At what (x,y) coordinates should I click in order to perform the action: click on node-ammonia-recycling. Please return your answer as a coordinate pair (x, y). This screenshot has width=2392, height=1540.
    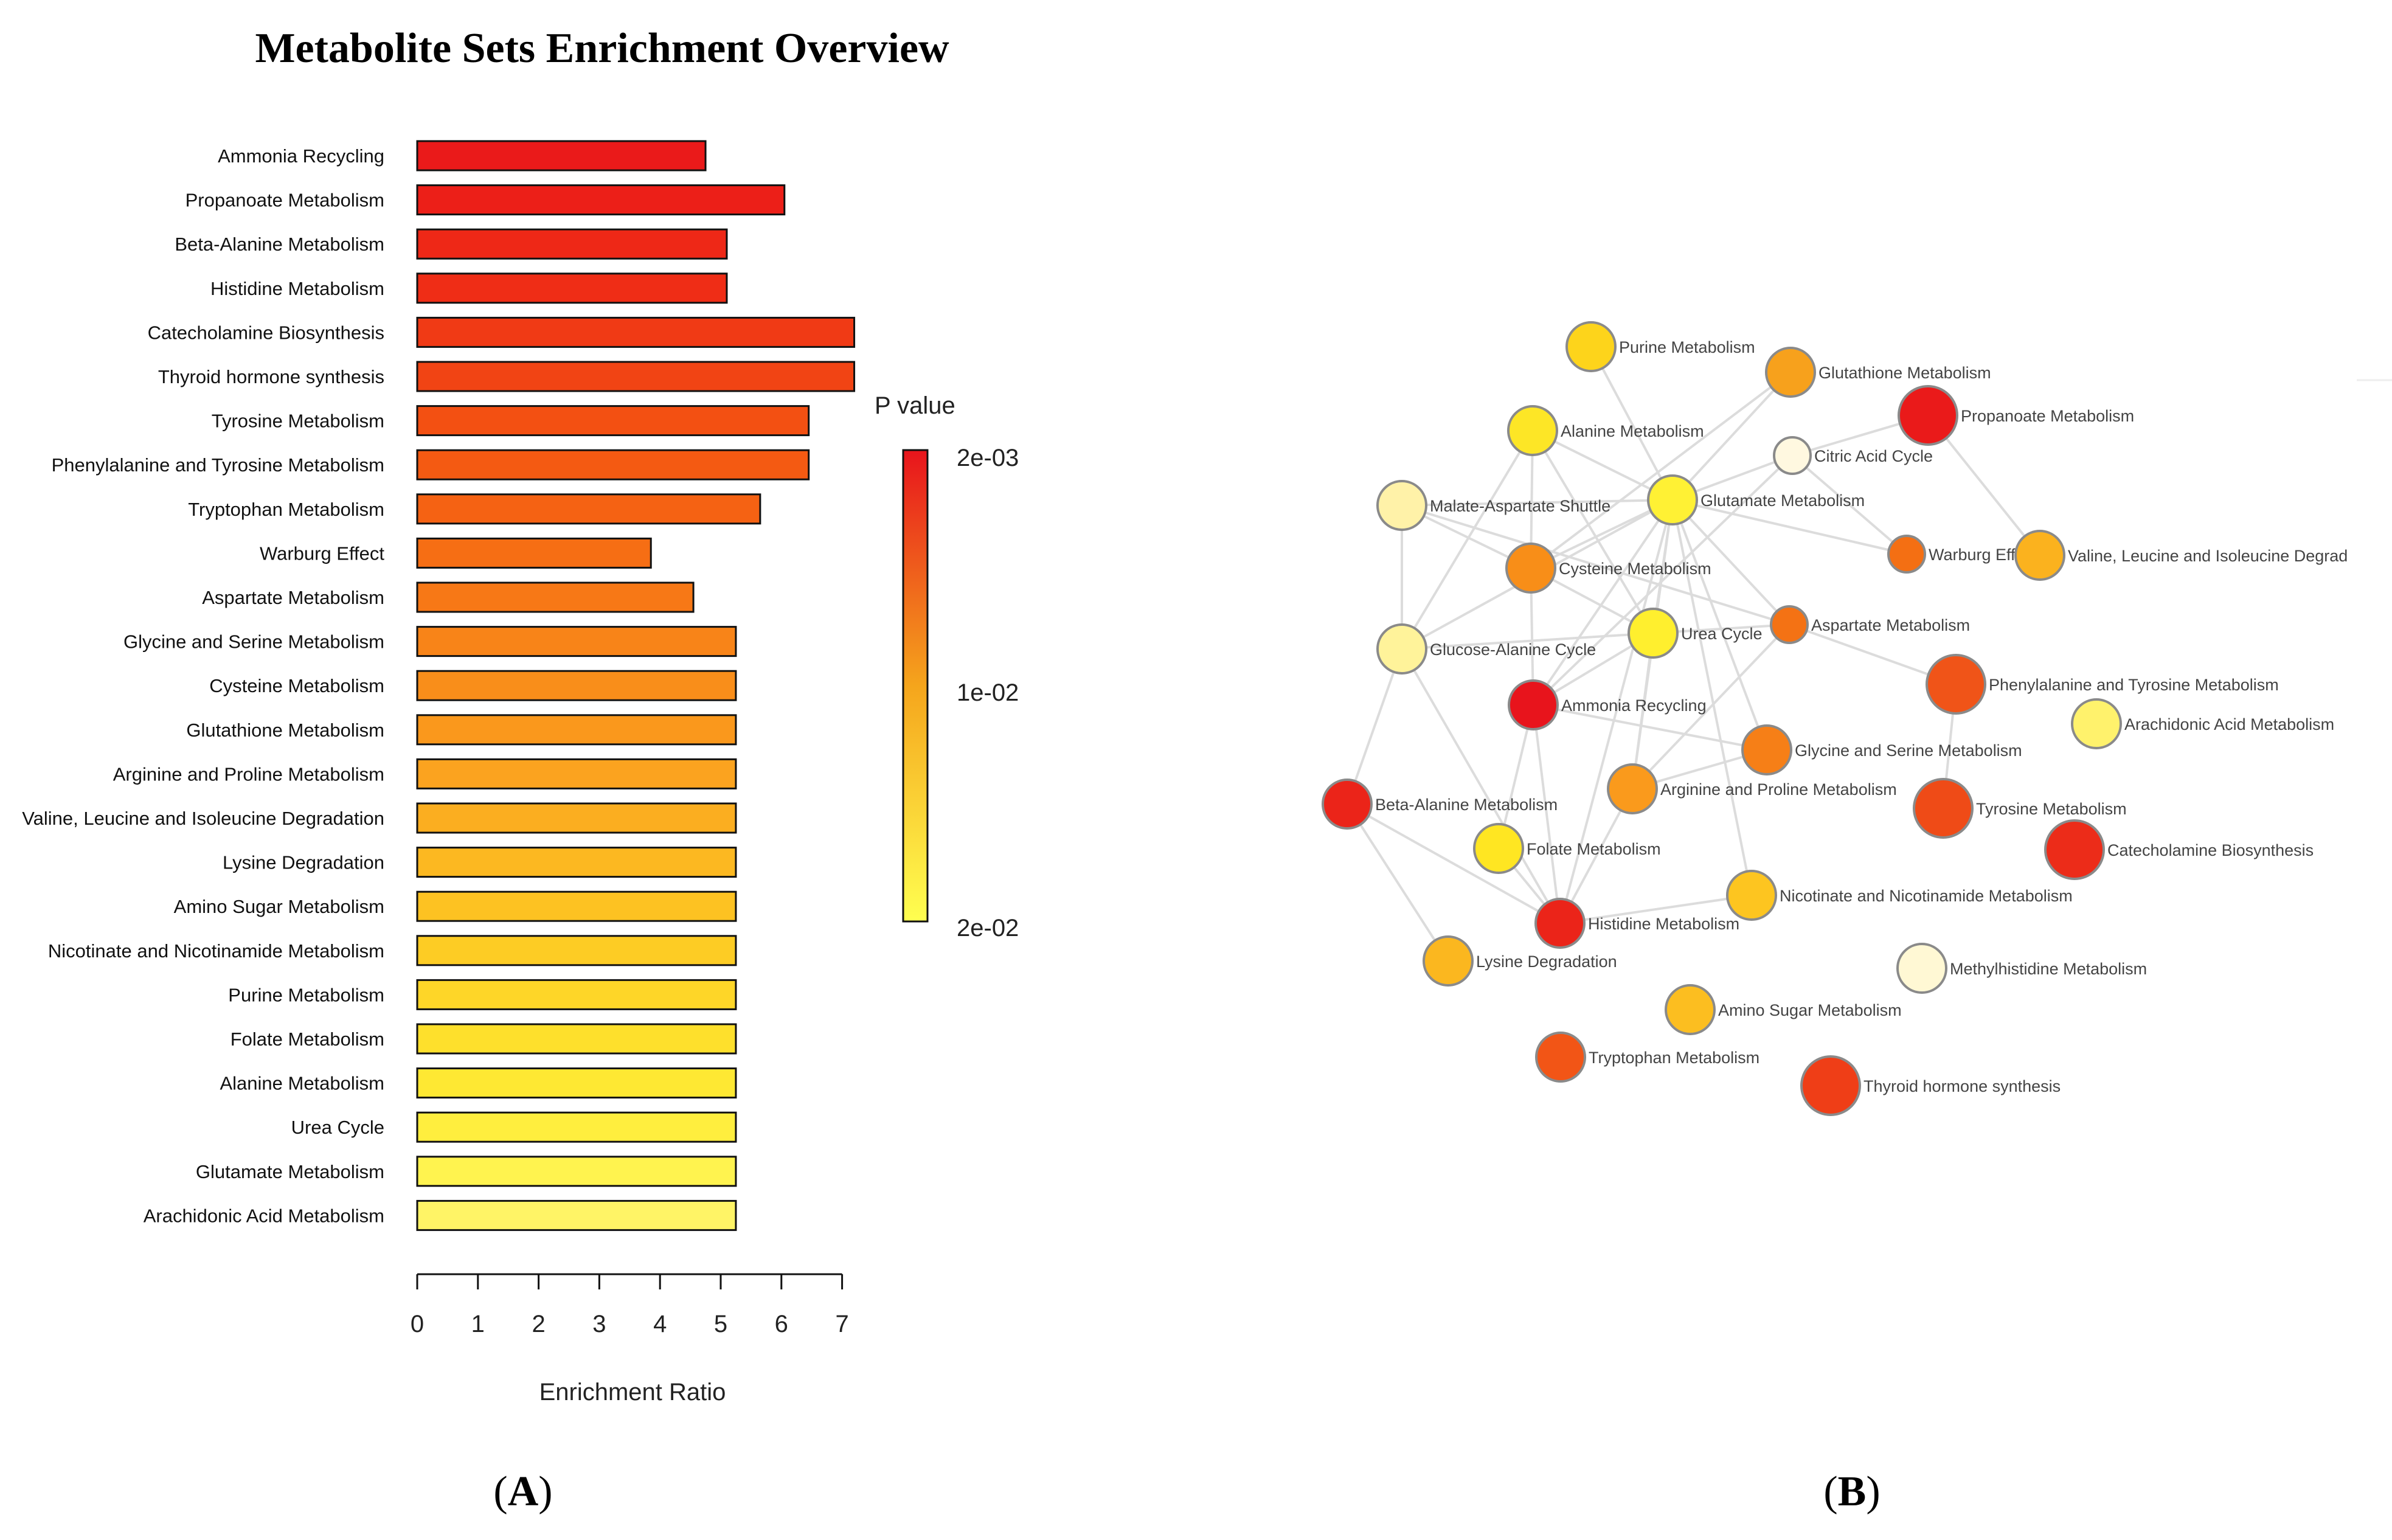
    Looking at the image, I should click on (1533, 704).